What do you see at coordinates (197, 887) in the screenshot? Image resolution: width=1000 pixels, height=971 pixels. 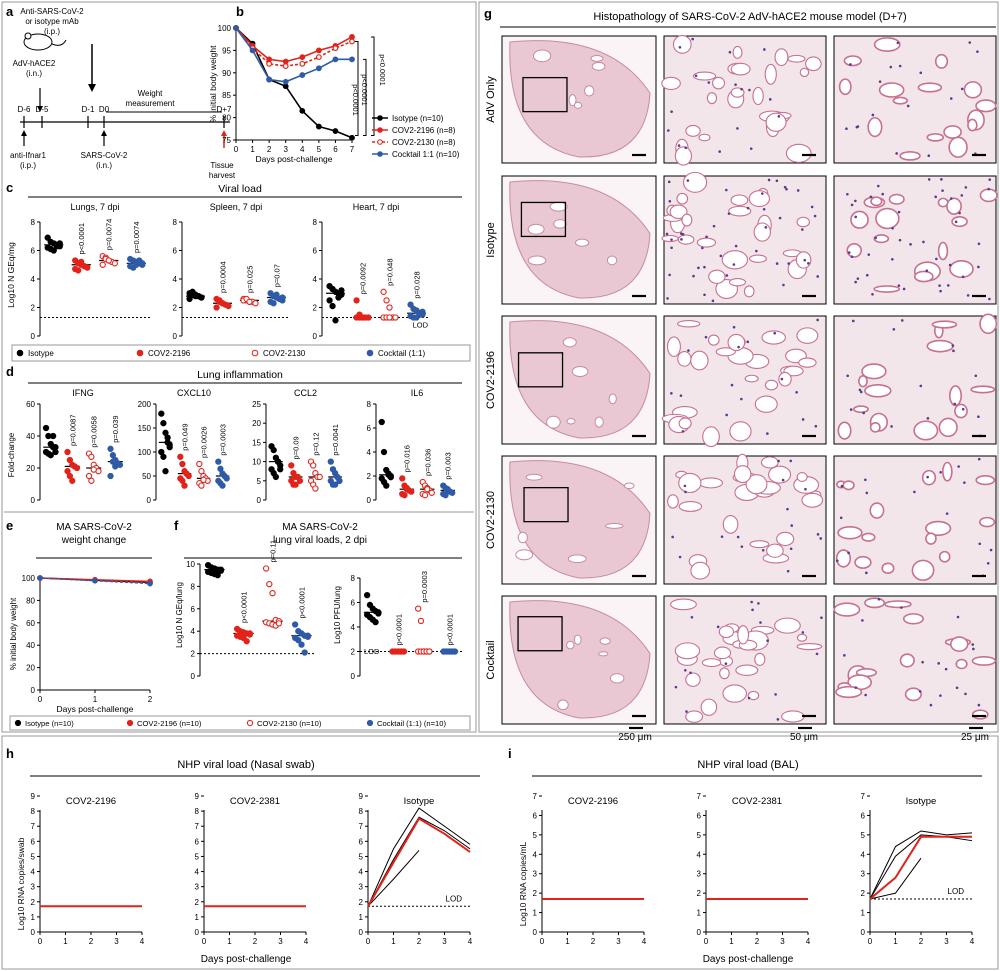 I see `panel_h-y-tick: 3` at bounding box center [197, 887].